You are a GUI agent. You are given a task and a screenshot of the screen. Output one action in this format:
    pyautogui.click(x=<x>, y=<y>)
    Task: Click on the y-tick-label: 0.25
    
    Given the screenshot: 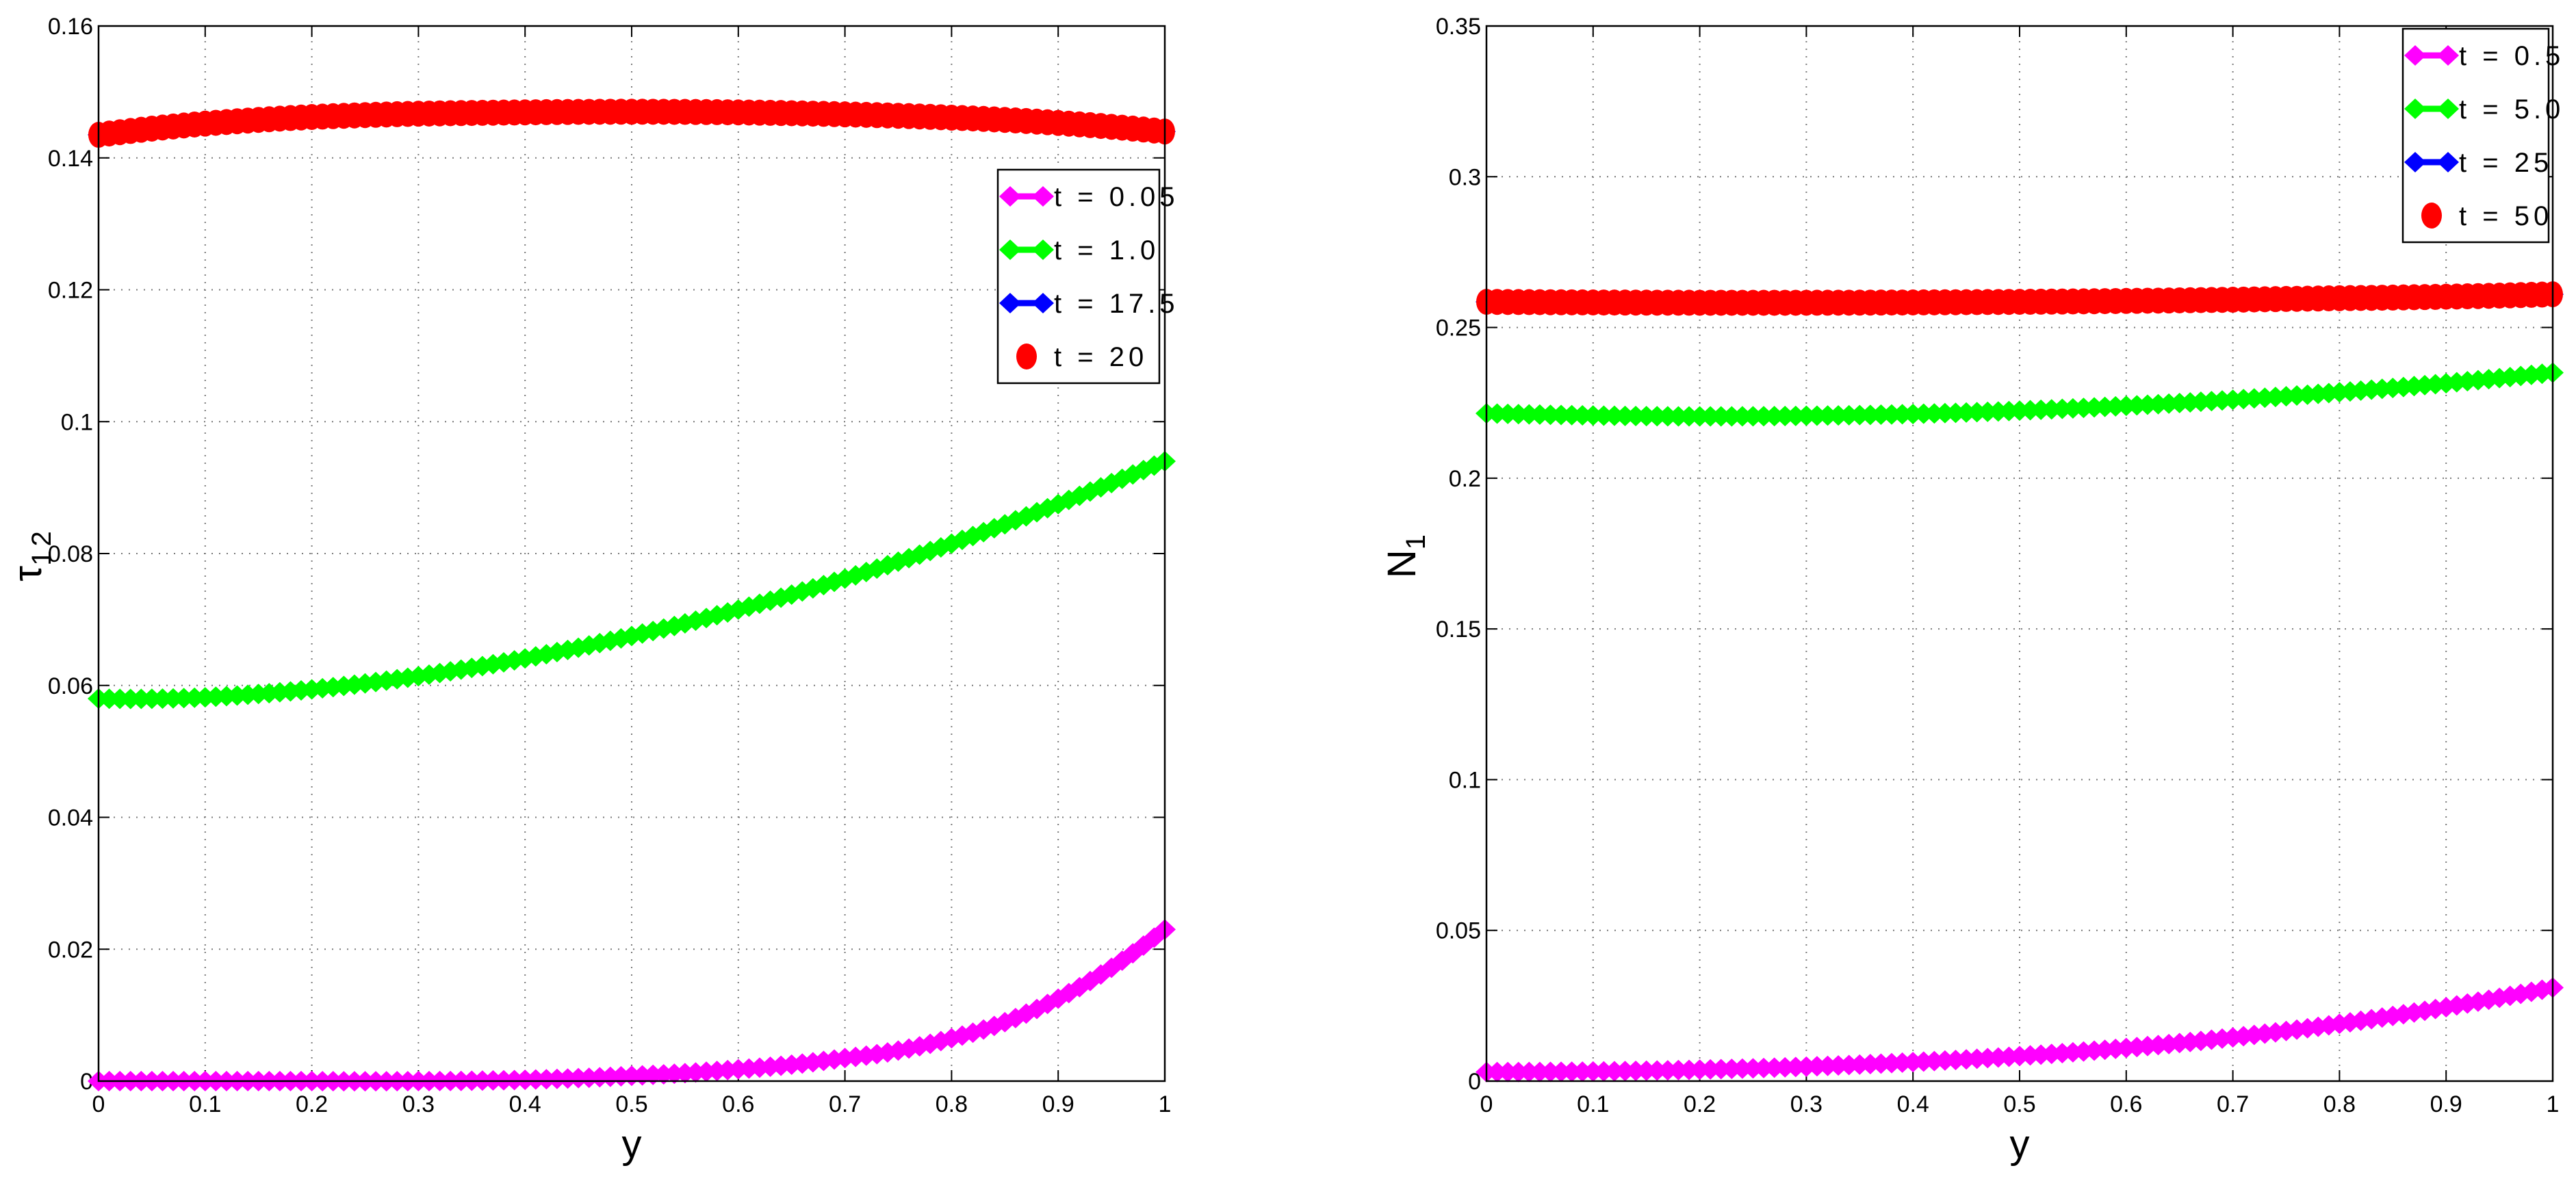 What is the action you would take?
    pyautogui.click(x=1458, y=328)
    